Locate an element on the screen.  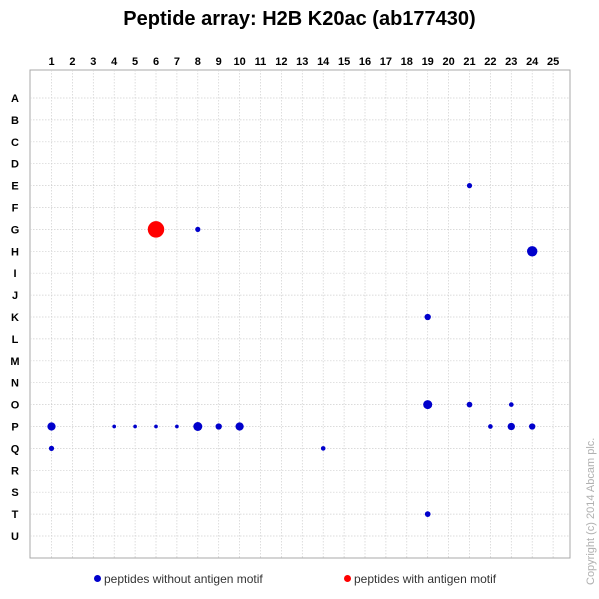
data-point-K19 is located at coordinates (427, 317).